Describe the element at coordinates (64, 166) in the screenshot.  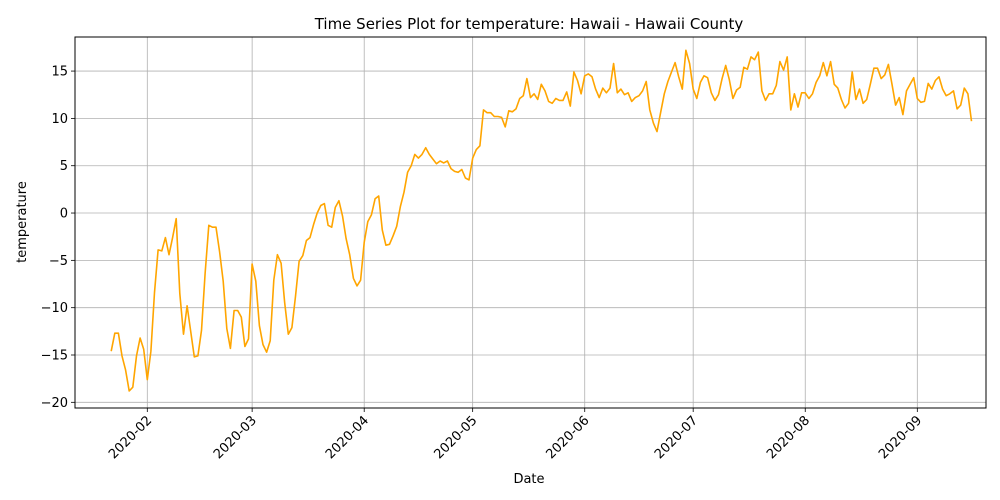
I see `y-tick-label: 5` at that location.